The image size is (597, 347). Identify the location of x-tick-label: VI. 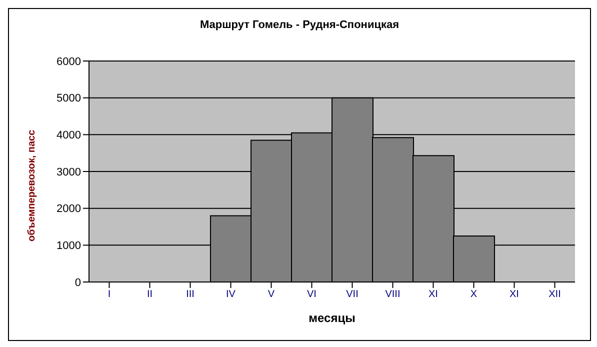
(311, 294).